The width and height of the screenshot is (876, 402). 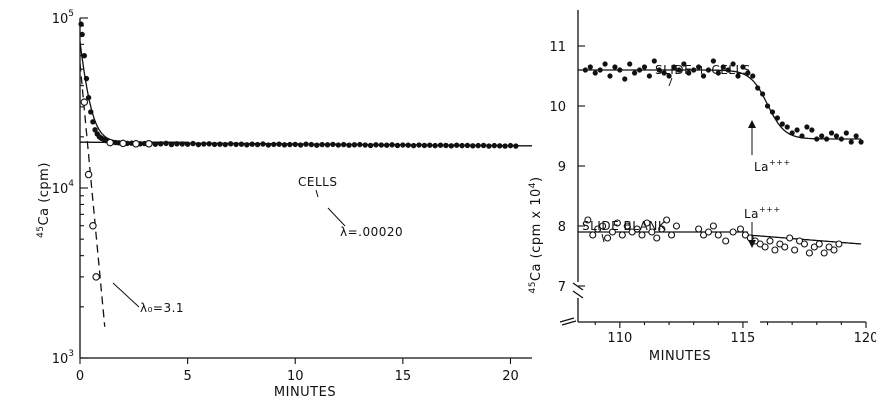 What do you see at coordinates (403, 376) in the screenshot?
I see `left-x-tick-label: 15` at bounding box center [403, 376].